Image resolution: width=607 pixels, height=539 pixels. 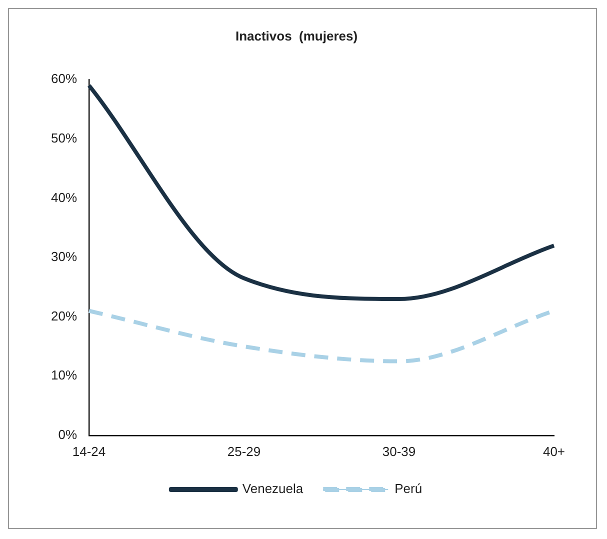 What do you see at coordinates (89, 451) in the screenshot?
I see `x-tick-label: 14-24` at bounding box center [89, 451].